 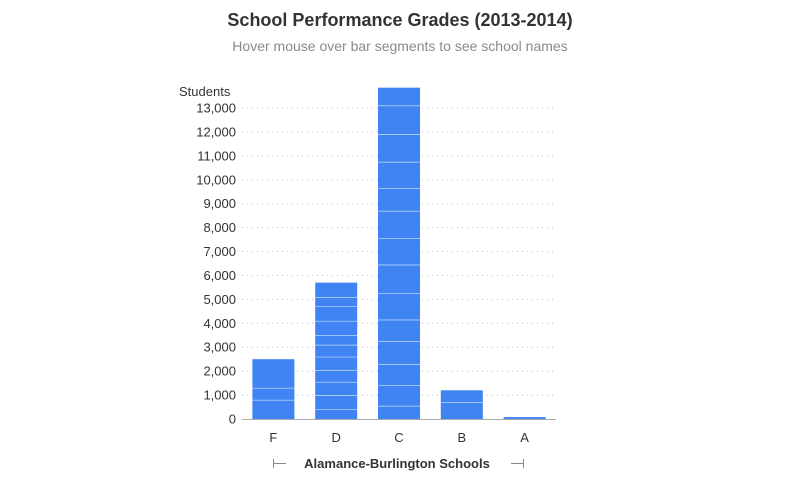 I want to click on bar-D, so click(x=336, y=350).